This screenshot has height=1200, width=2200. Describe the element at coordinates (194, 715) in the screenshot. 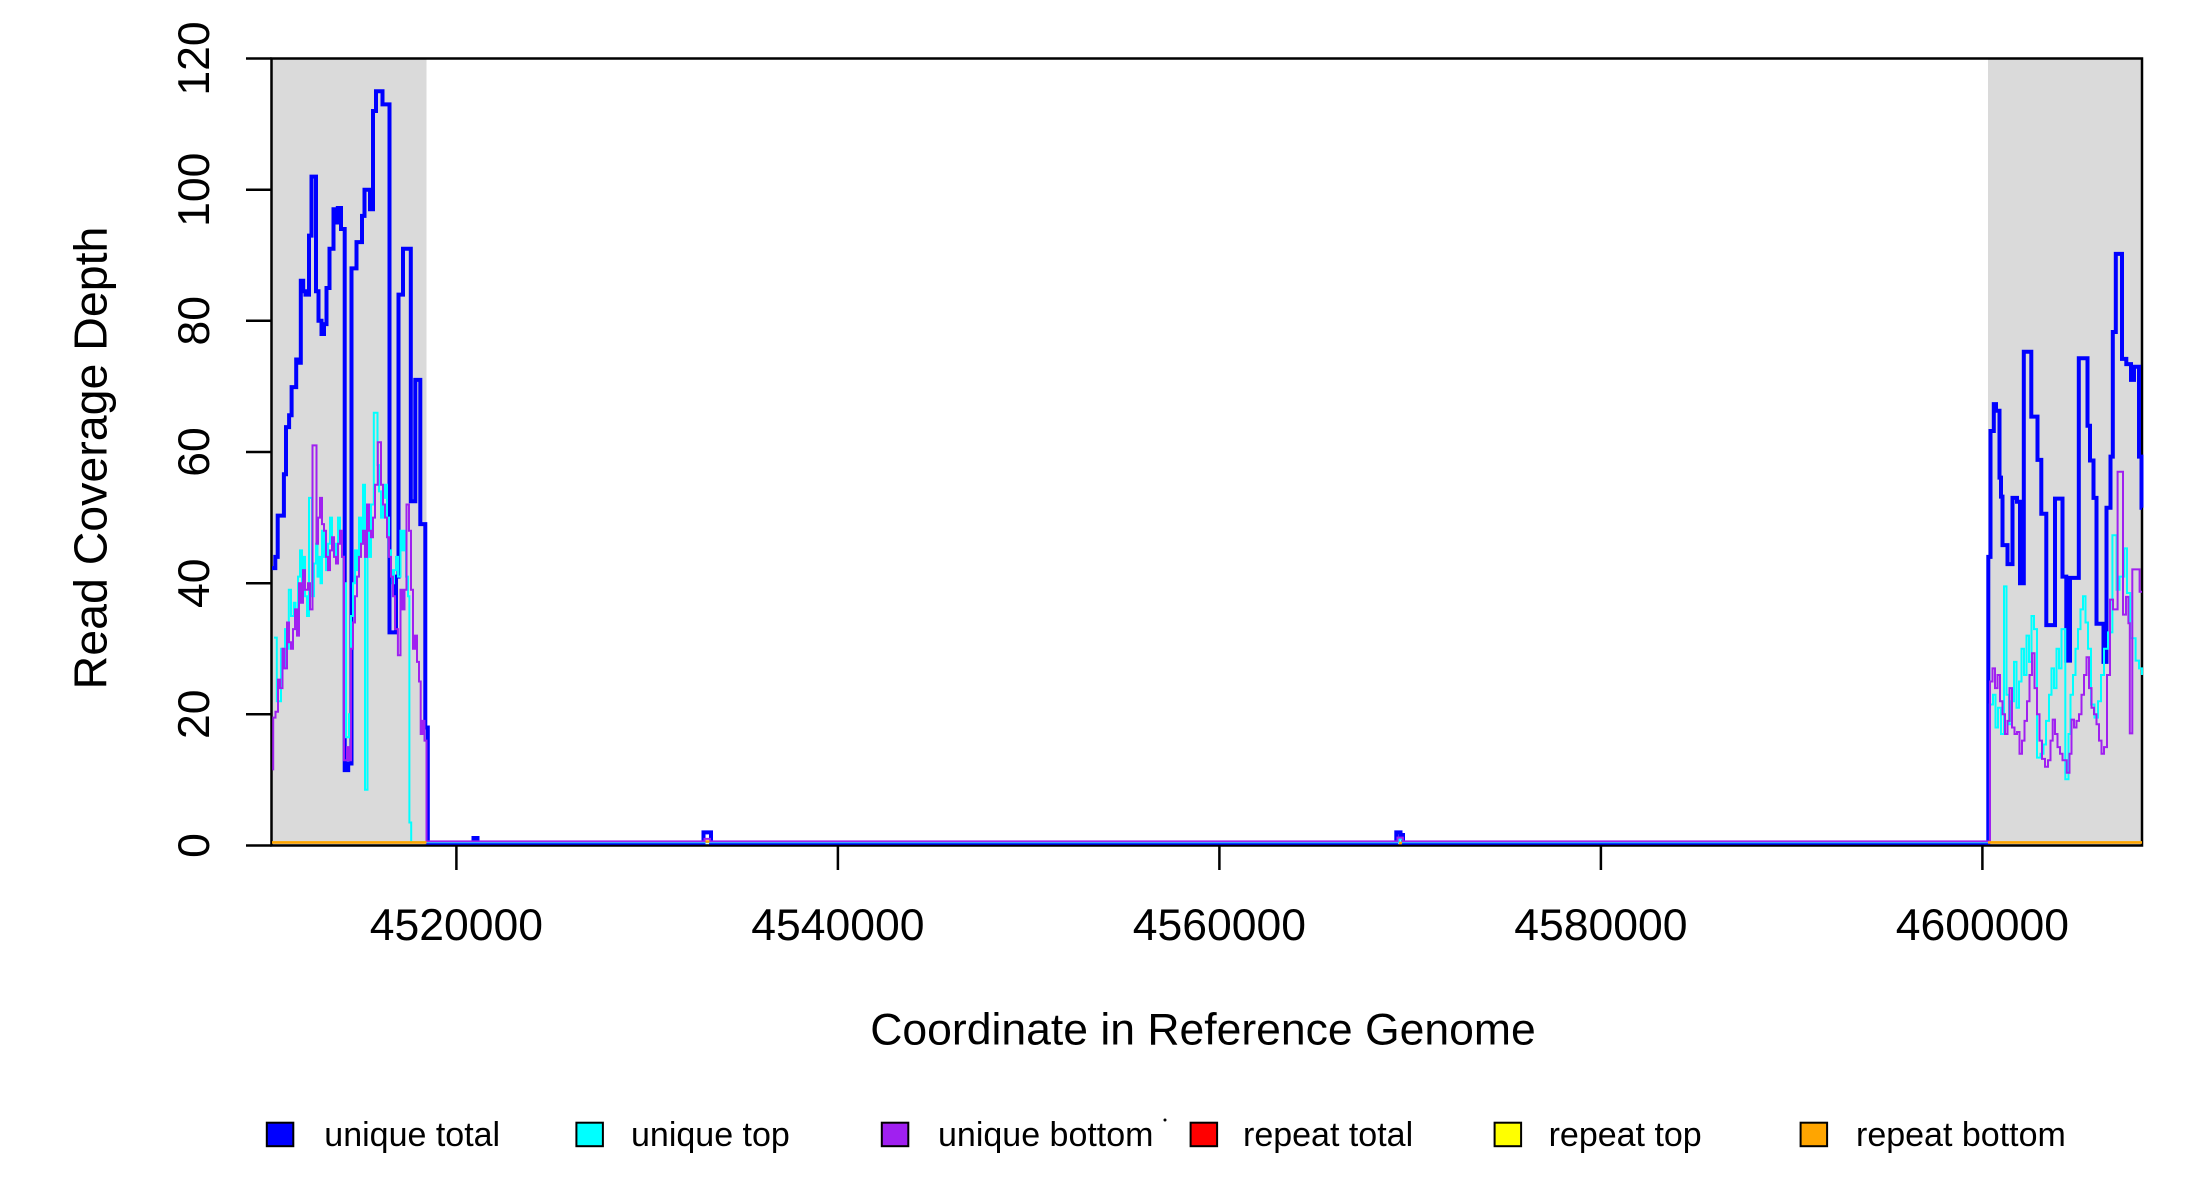

I see `svg-text: 20` at that location.